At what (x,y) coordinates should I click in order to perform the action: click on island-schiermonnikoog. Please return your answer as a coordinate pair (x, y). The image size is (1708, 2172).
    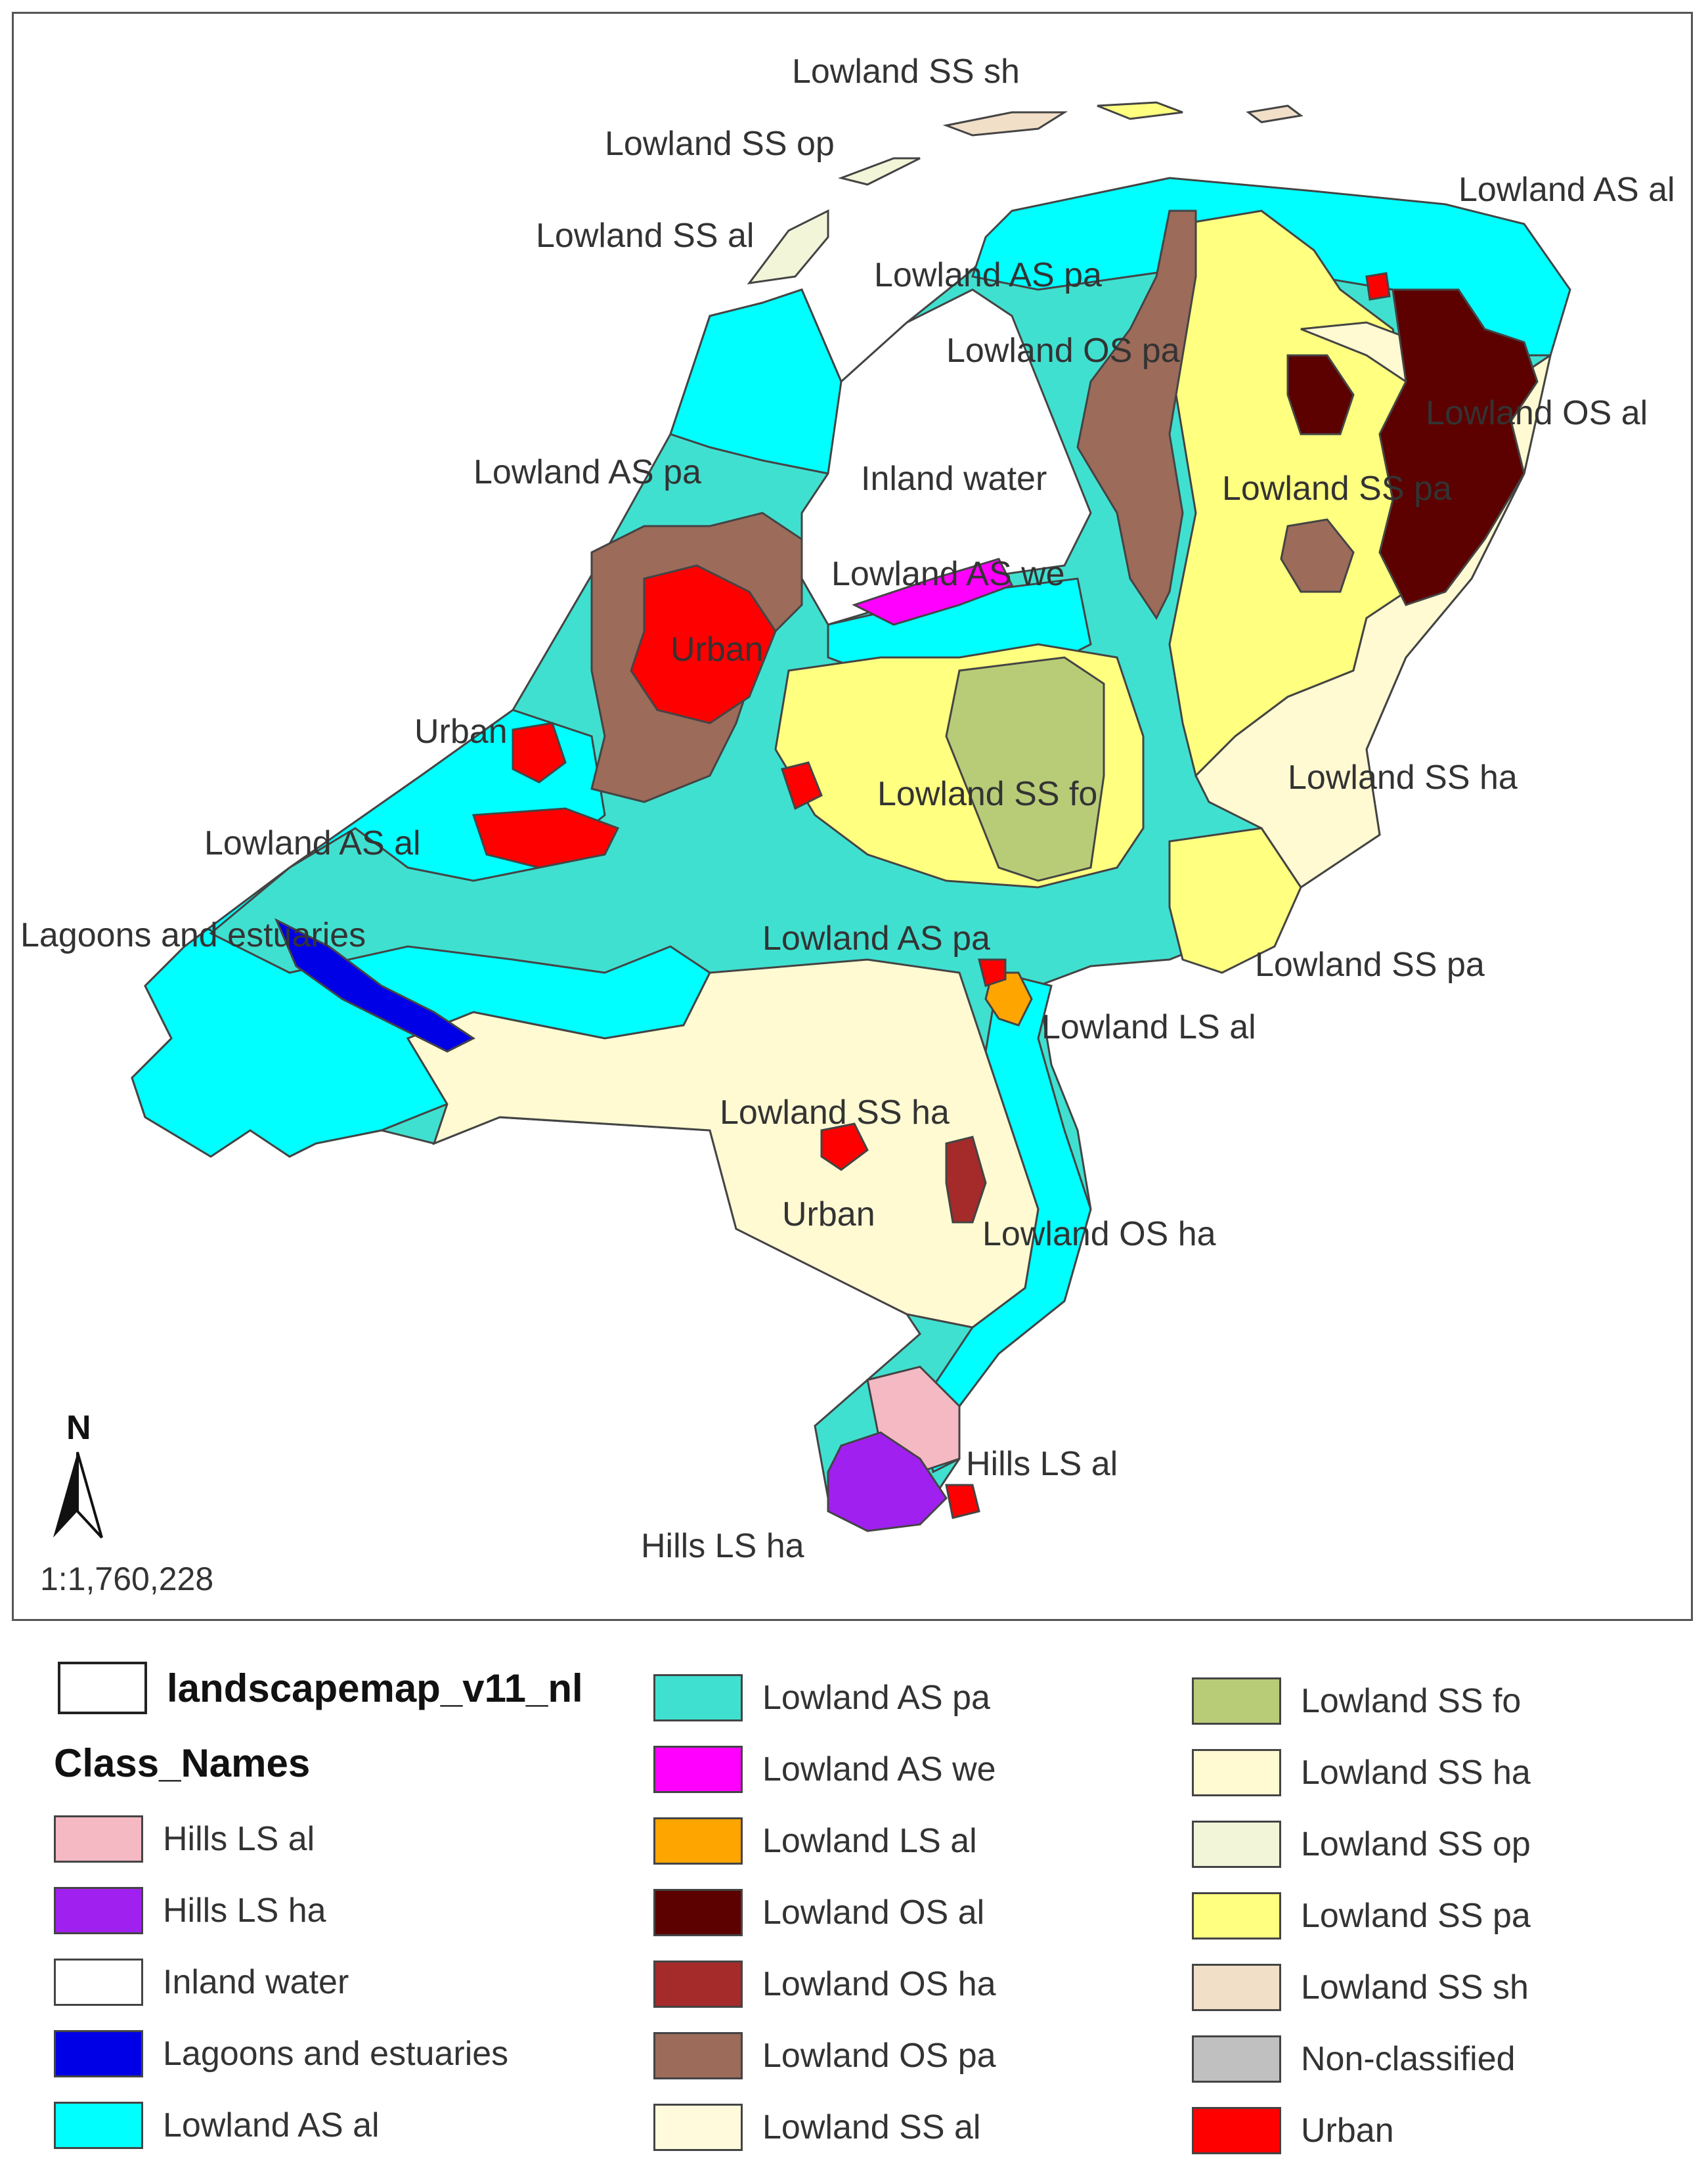
    Looking at the image, I should click on (1274, 113).